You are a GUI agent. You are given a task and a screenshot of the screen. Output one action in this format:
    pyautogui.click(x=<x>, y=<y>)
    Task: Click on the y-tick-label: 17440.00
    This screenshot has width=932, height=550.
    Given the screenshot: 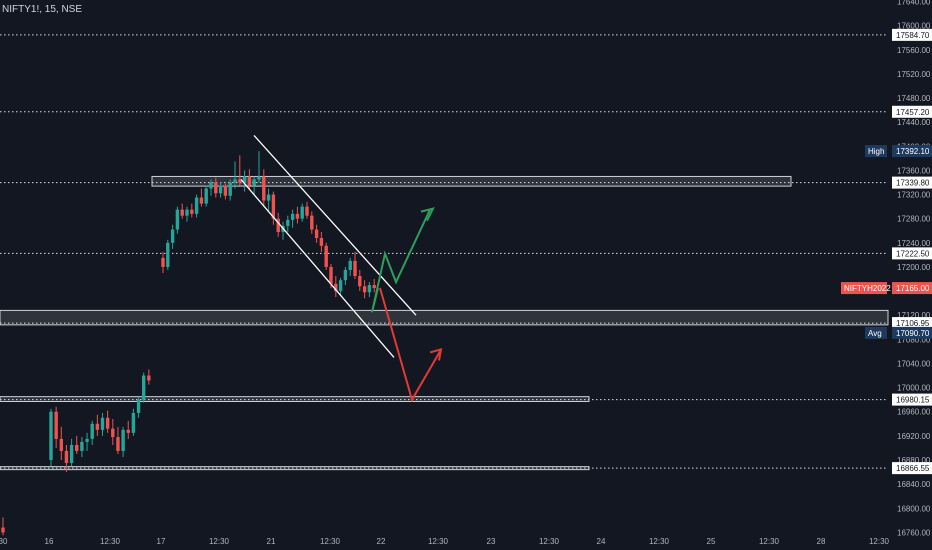 What is the action you would take?
    pyautogui.click(x=914, y=122)
    